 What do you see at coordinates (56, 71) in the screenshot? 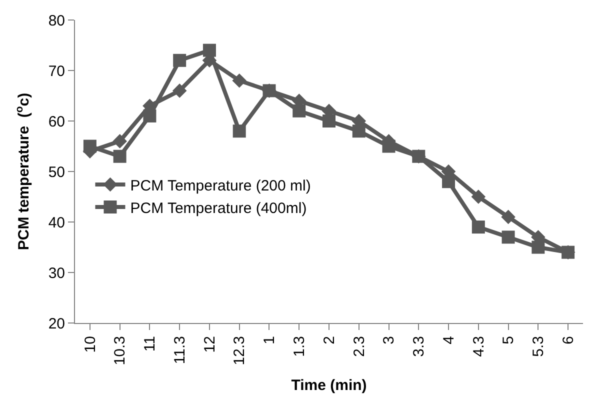
I see `y-tick-label: 70` at bounding box center [56, 71].